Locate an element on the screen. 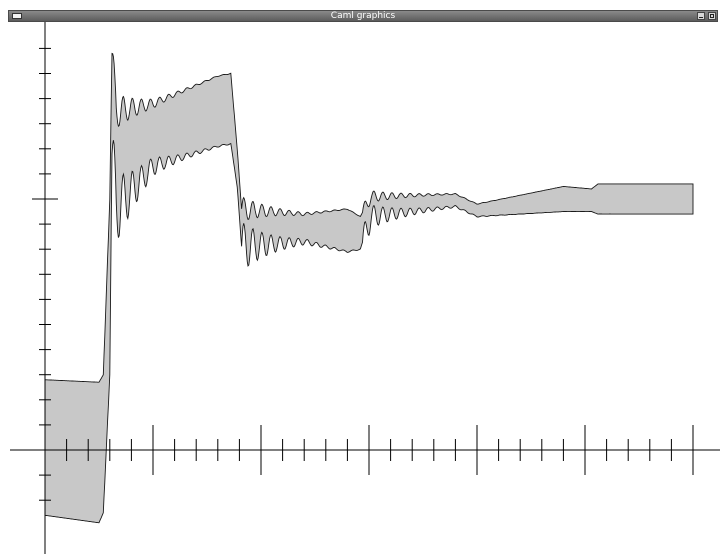 The image size is (720, 554). minimize-icon is located at coordinates (701, 16).